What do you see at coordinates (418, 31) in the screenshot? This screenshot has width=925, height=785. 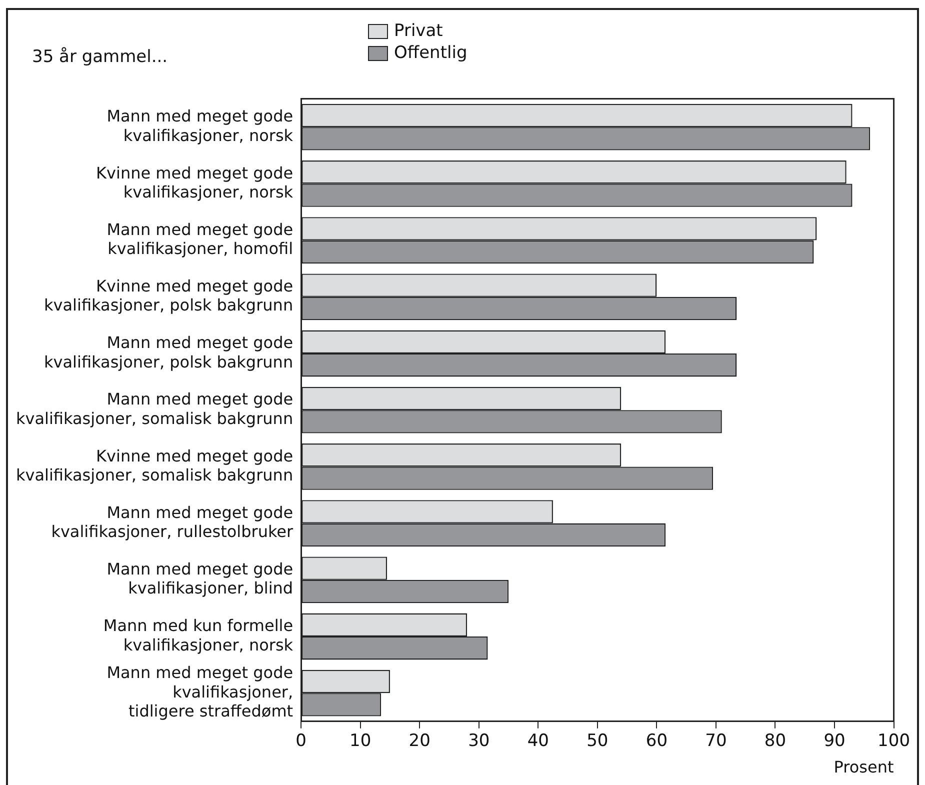 I see `legend-label: Privat` at bounding box center [418, 31].